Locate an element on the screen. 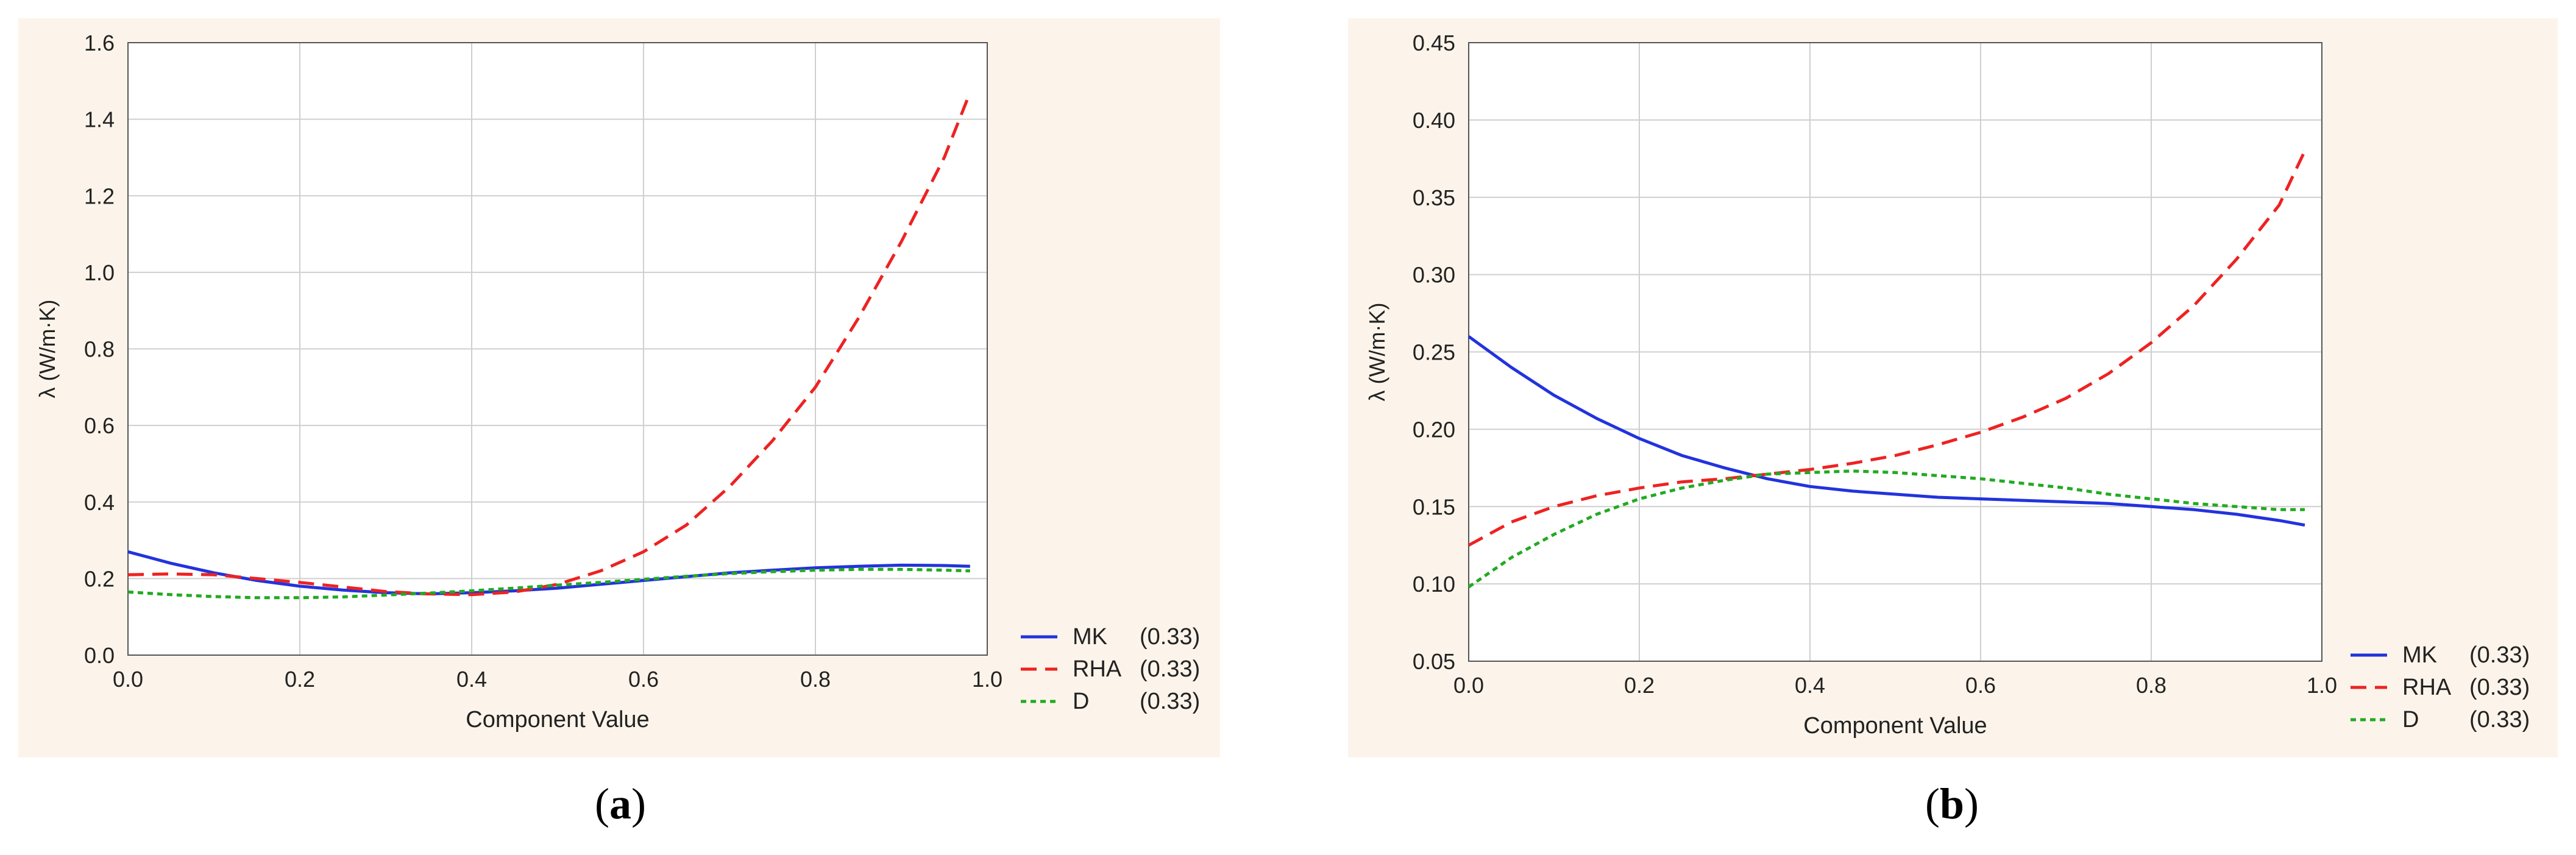 This screenshot has width=2576, height=855. y-tick-label: 1.6 is located at coordinates (100, 42).